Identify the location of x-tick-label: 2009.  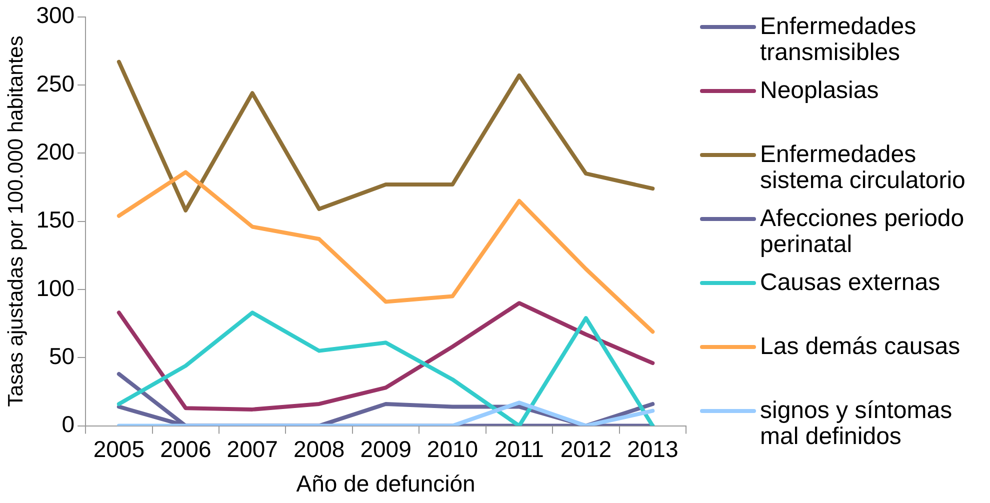
(386, 449).